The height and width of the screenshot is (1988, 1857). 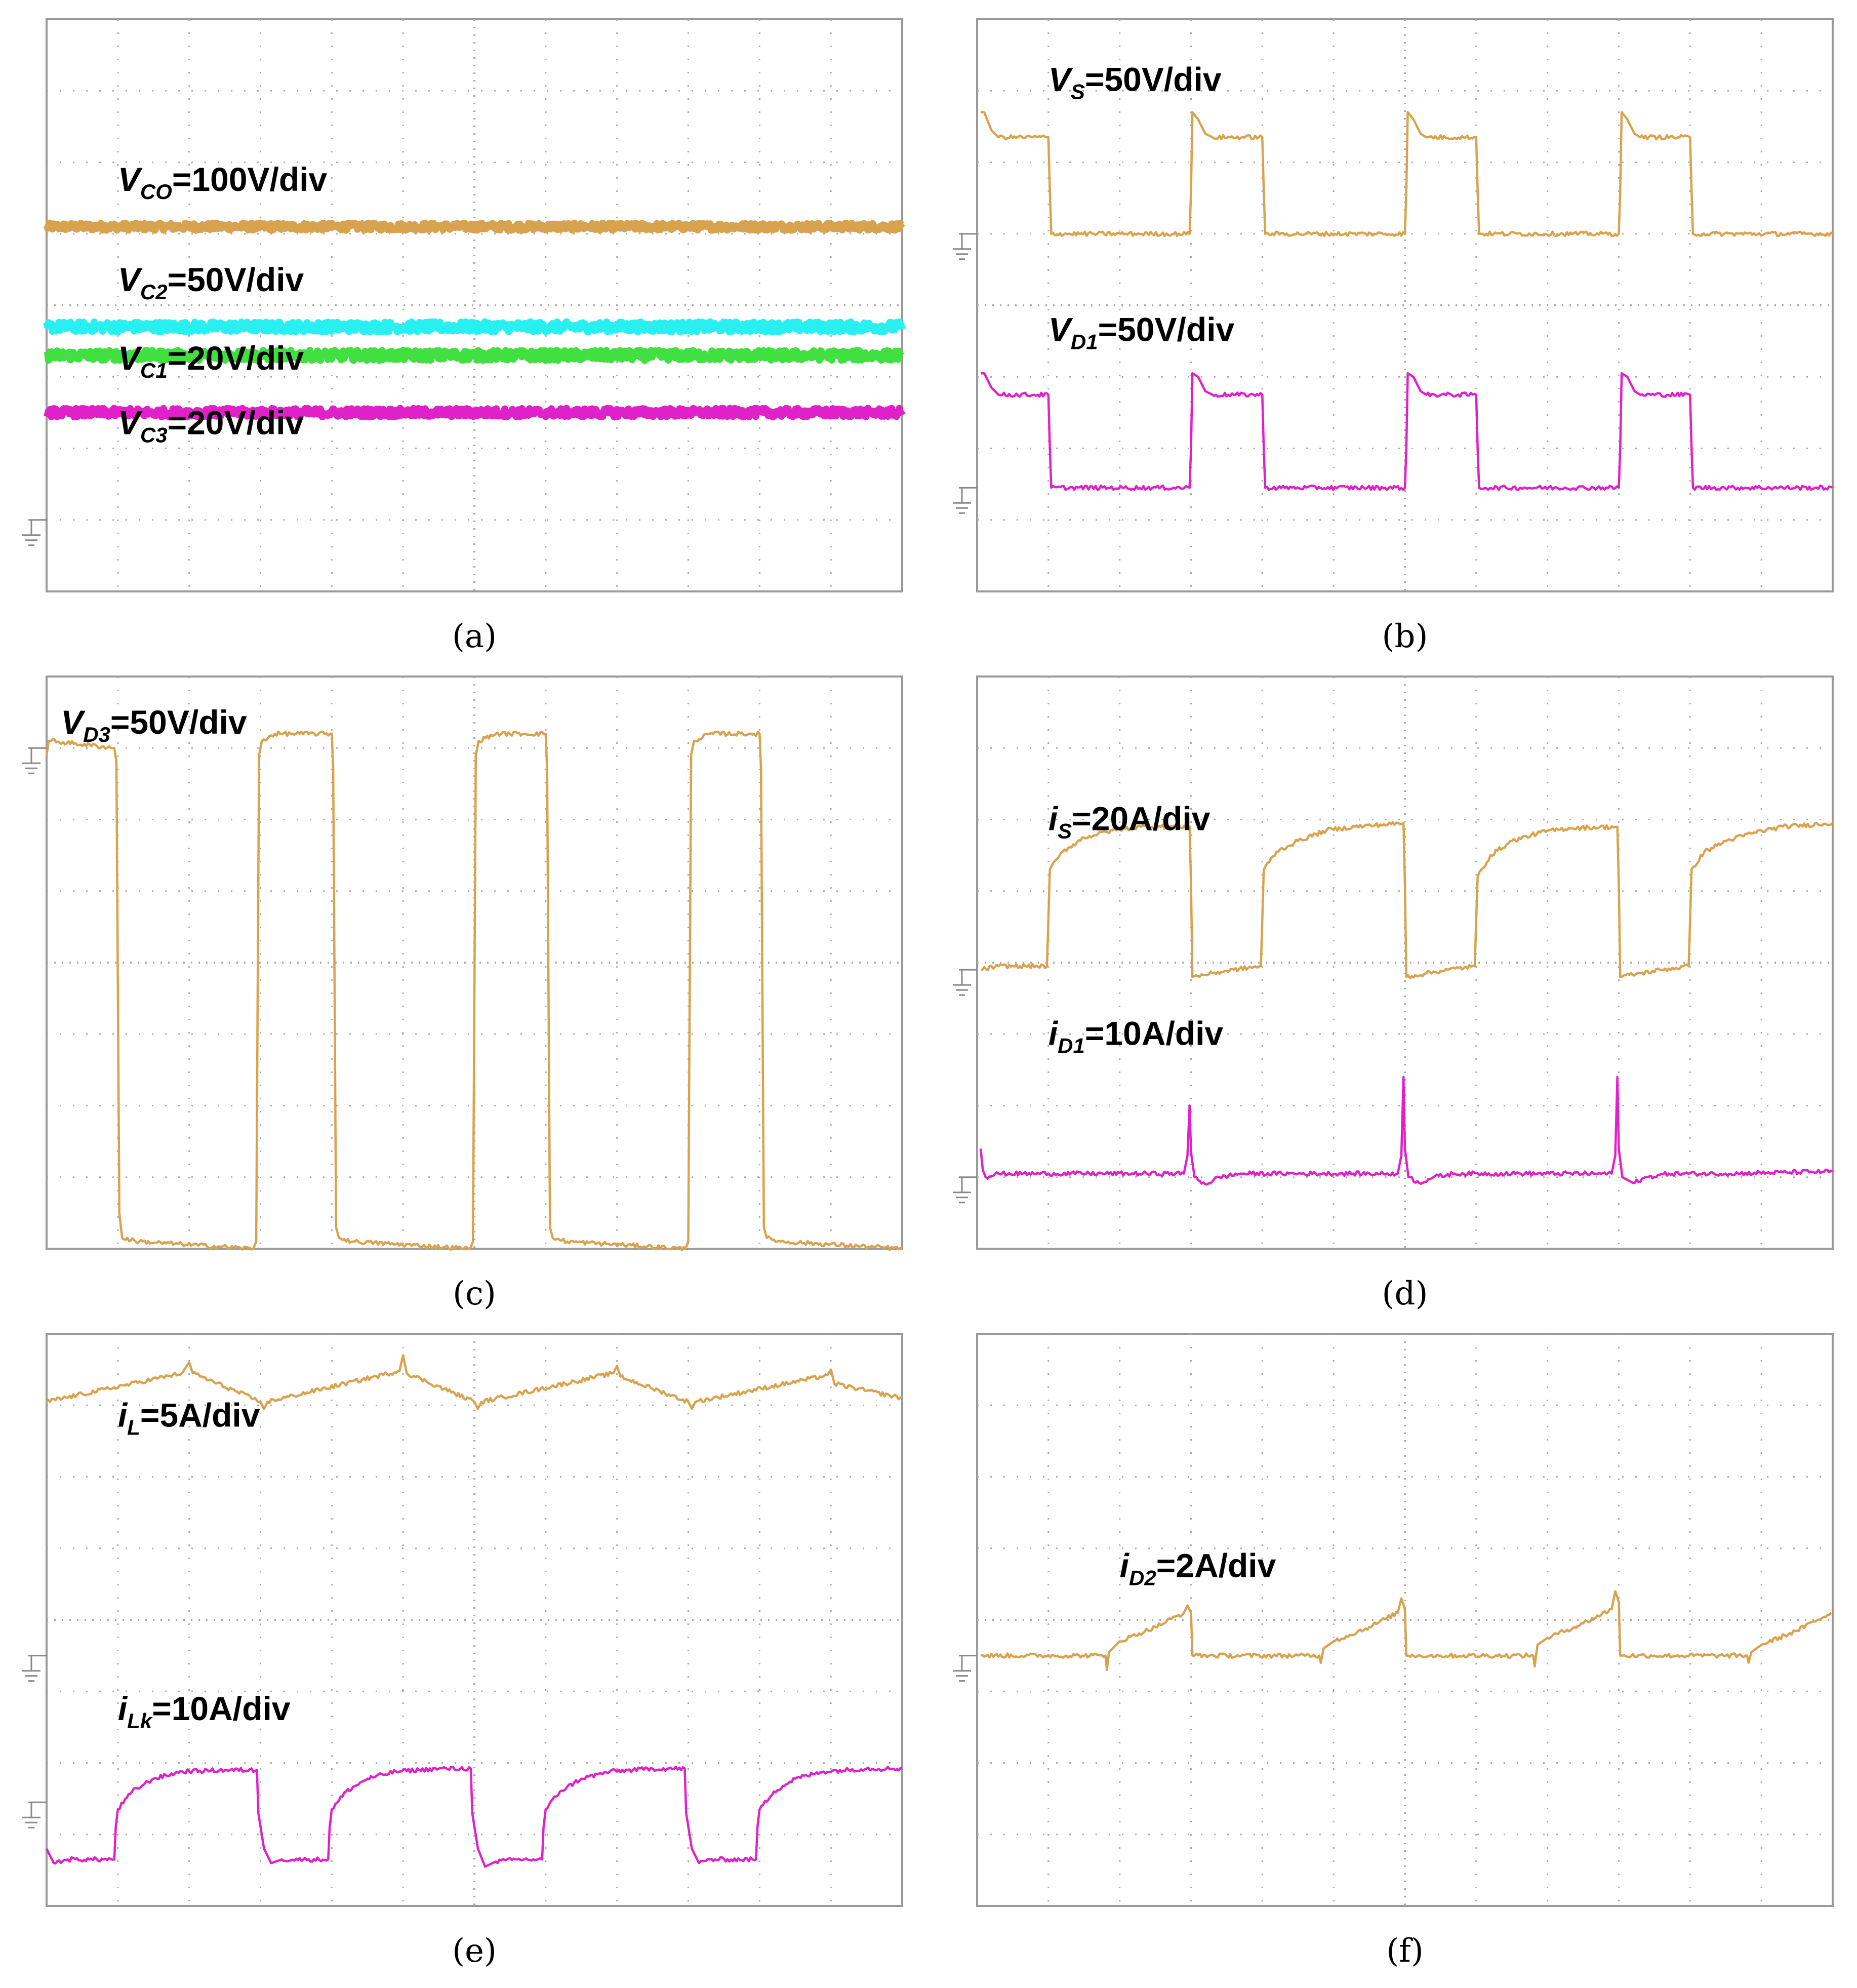 I want to click on trace-label-VC1: VC1=20V/div, so click(x=211, y=361).